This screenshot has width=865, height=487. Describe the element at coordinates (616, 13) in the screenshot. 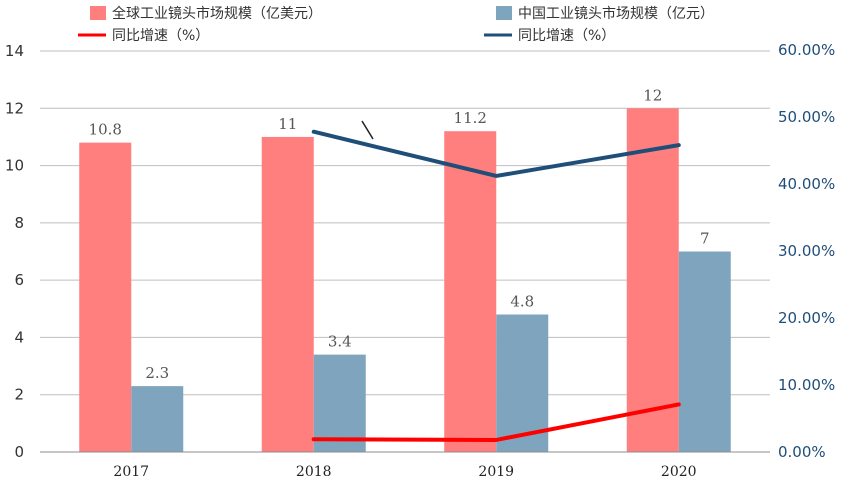

I see `legend-label: 中国工业镜头市场规模（亿元）` at that location.